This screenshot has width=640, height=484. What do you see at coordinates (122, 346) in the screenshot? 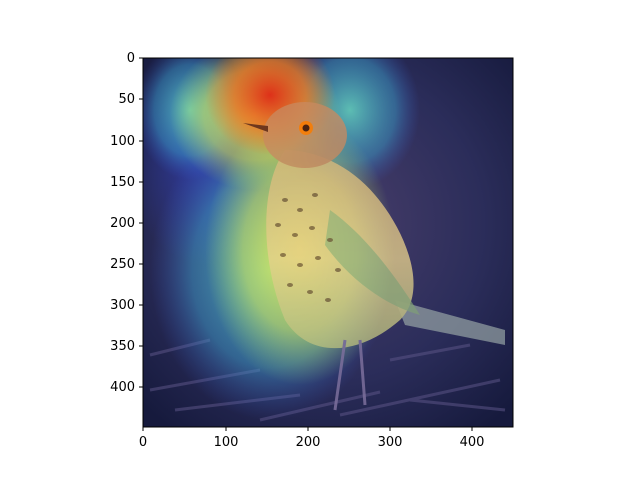
I see `y-tick-350: 350` at bounding box center [122, 346].